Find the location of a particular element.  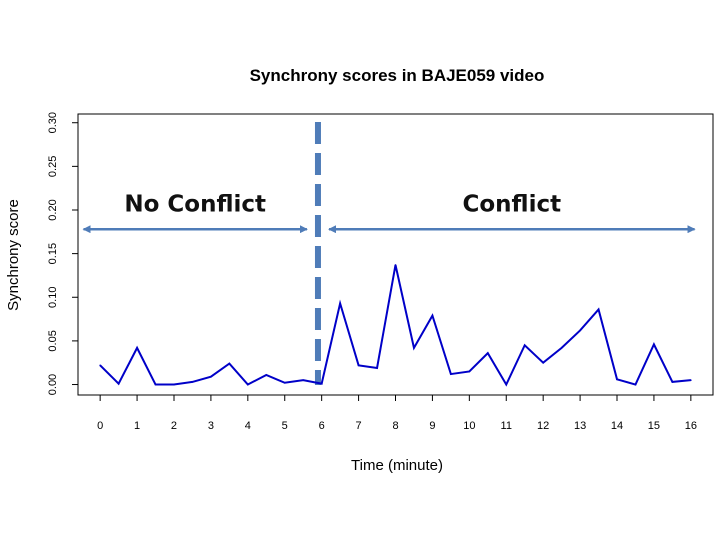

x-tick-label: 1 is located at coordinates (137, 426).